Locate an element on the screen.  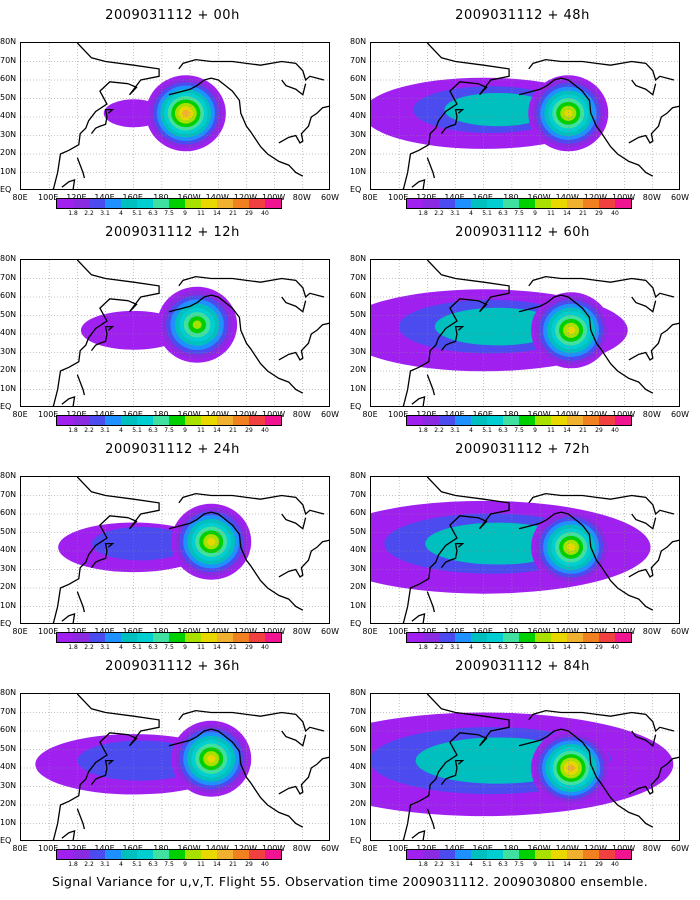
x-tick-label: 120W is located at coordinates (595, 848).